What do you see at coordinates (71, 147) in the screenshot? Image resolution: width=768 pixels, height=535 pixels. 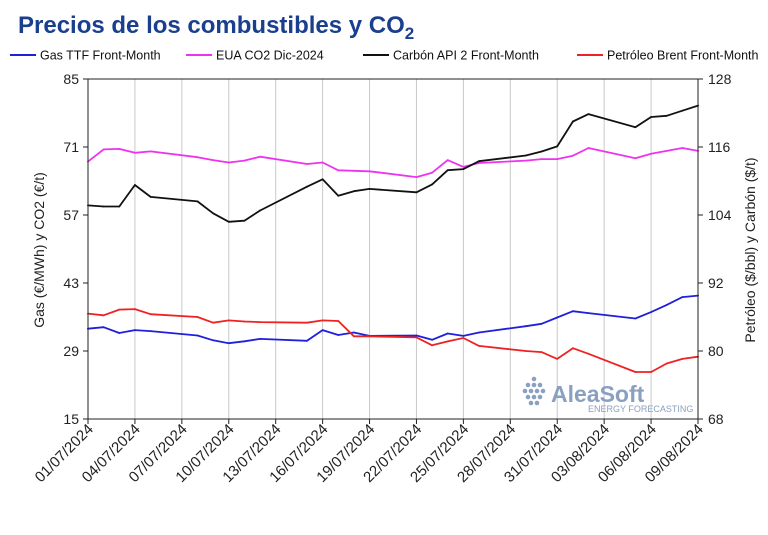 I see `y-tick-label-left: 71` at bounding box center [71, 147].